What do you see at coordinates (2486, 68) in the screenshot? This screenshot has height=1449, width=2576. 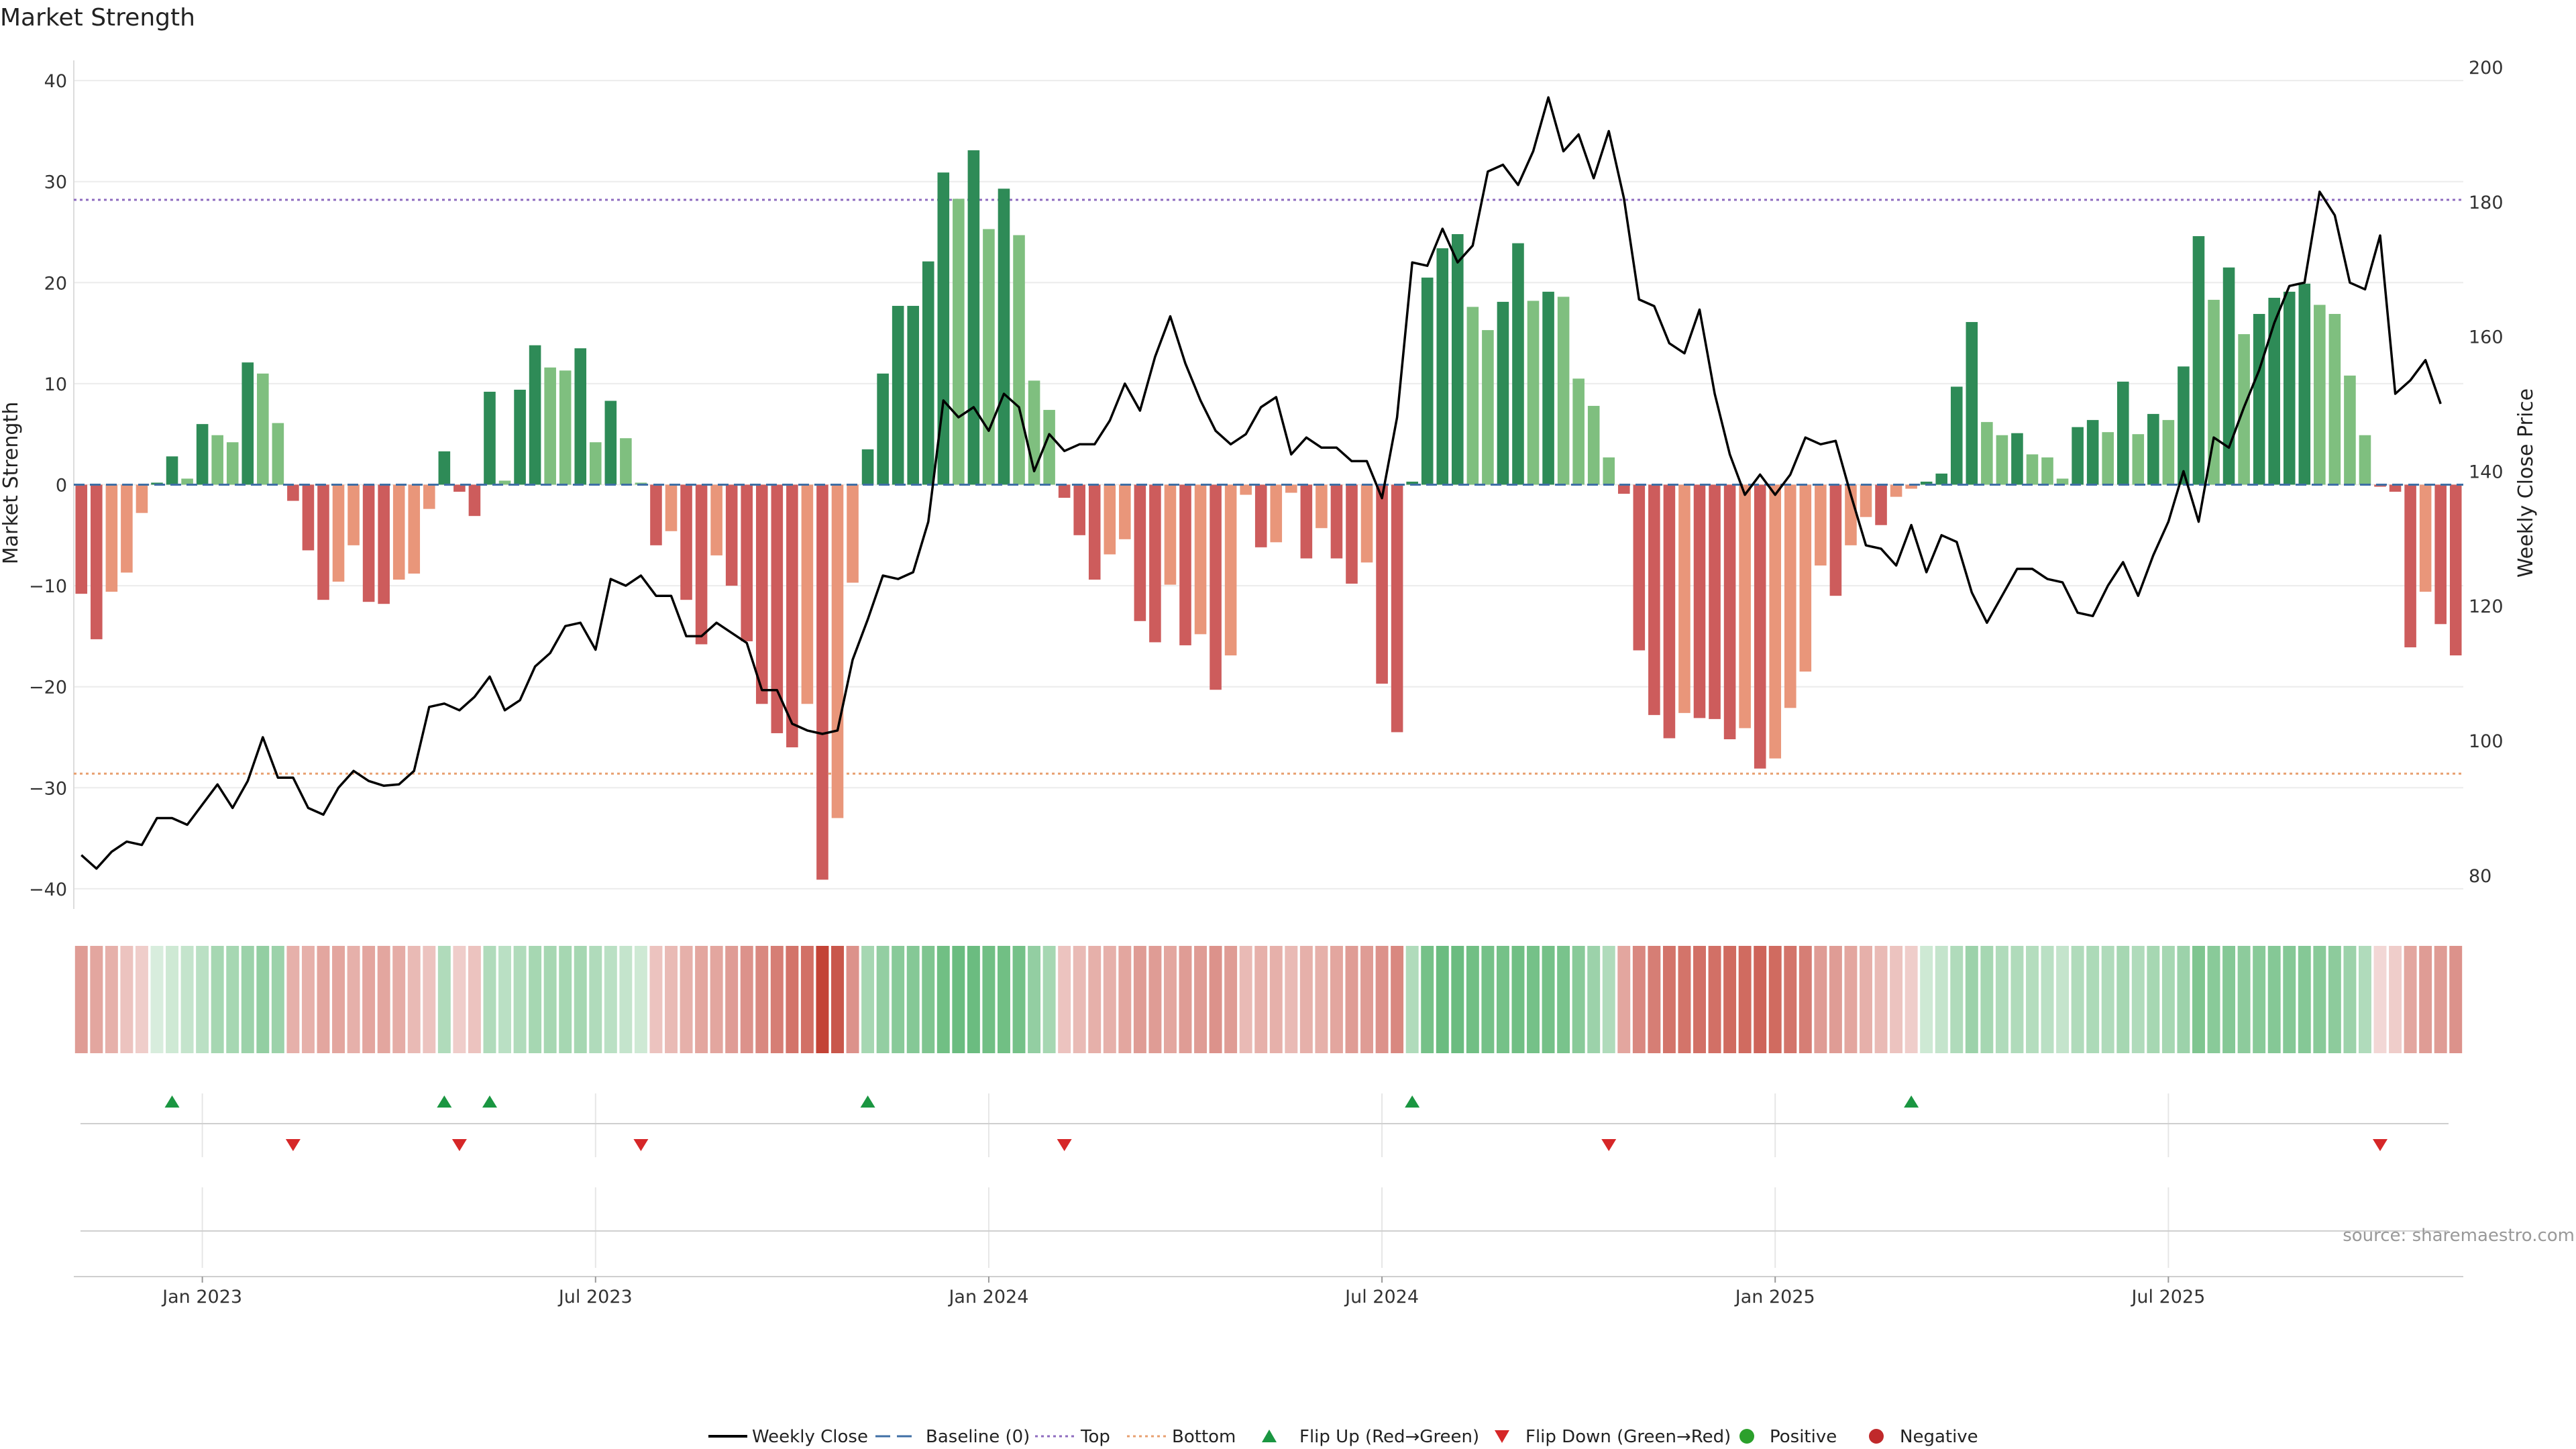 I see `y-tick-label-right: 200` at bounding box center [2486, 68].